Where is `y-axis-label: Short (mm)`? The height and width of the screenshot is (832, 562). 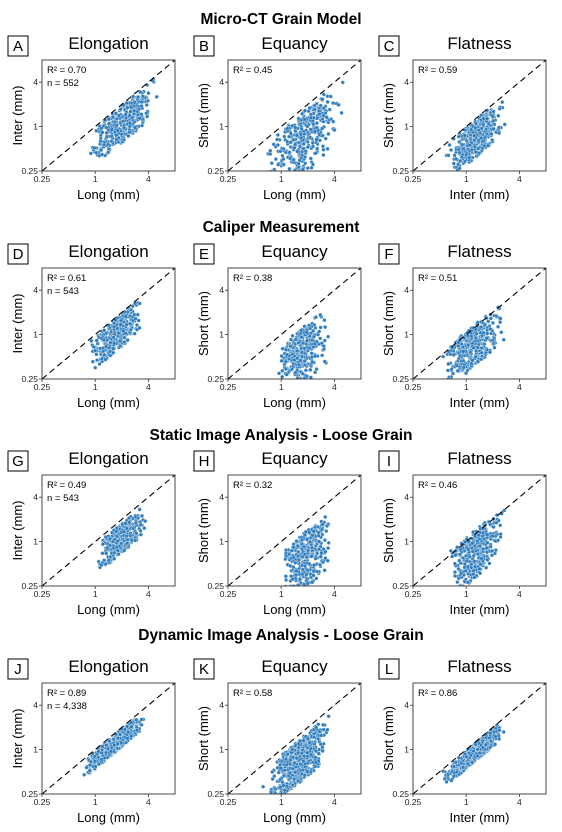 y-axis-label: Short (mm) is located at coordinates (203, 738).